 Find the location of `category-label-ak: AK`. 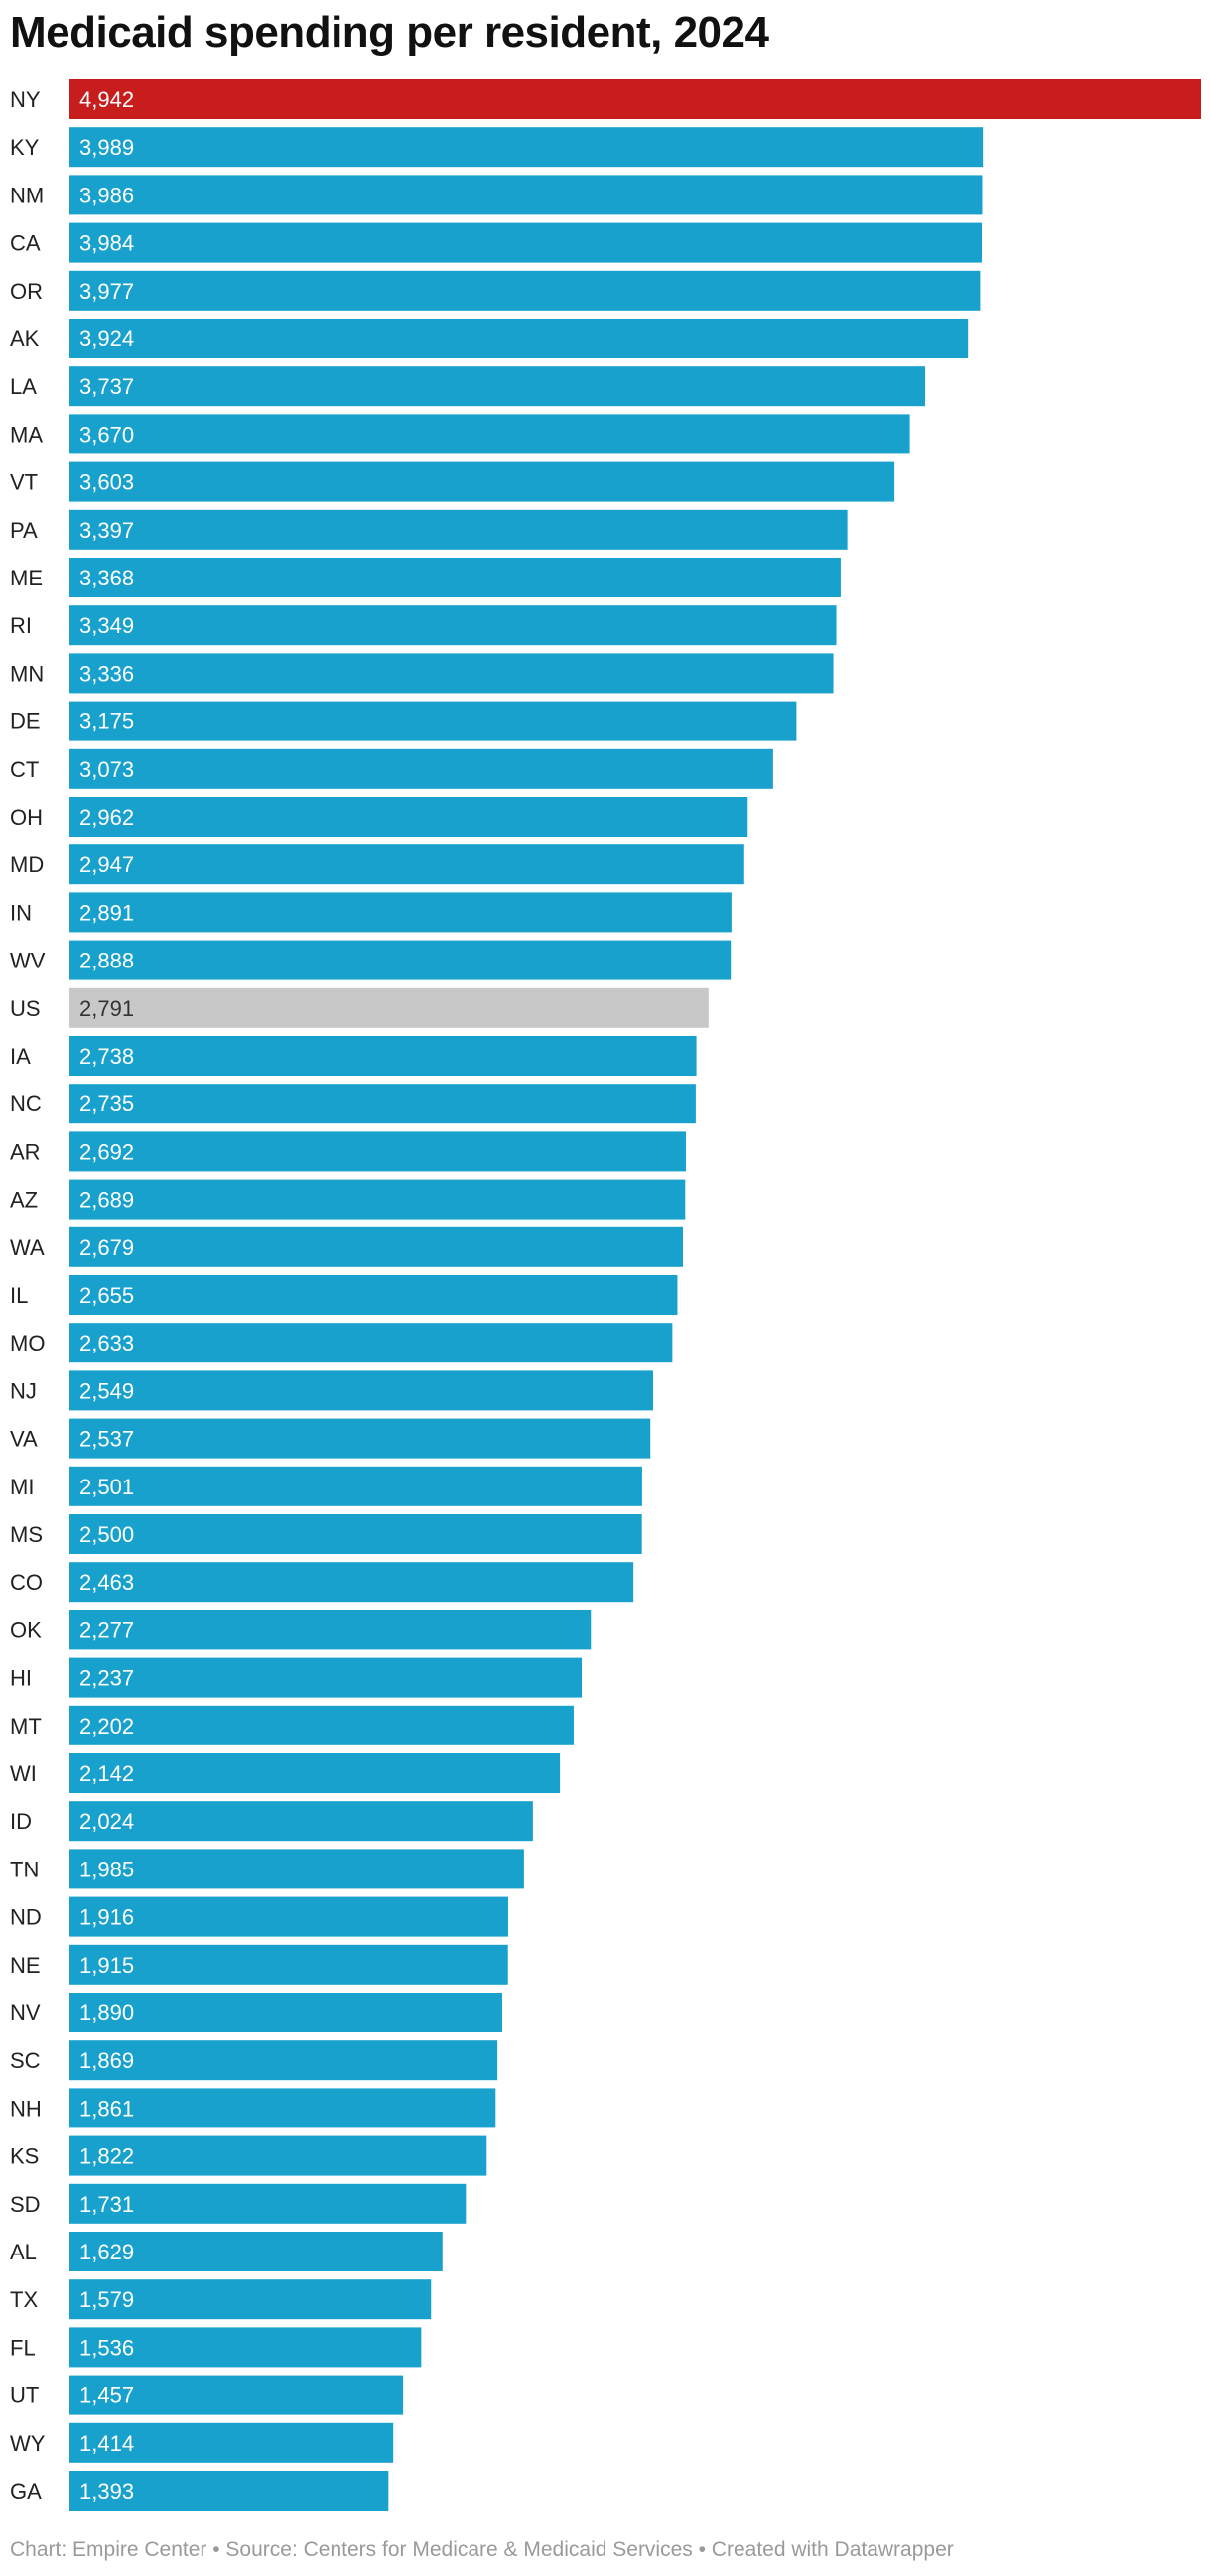

category-label-ak: AK is located at coordinates (25, 339).